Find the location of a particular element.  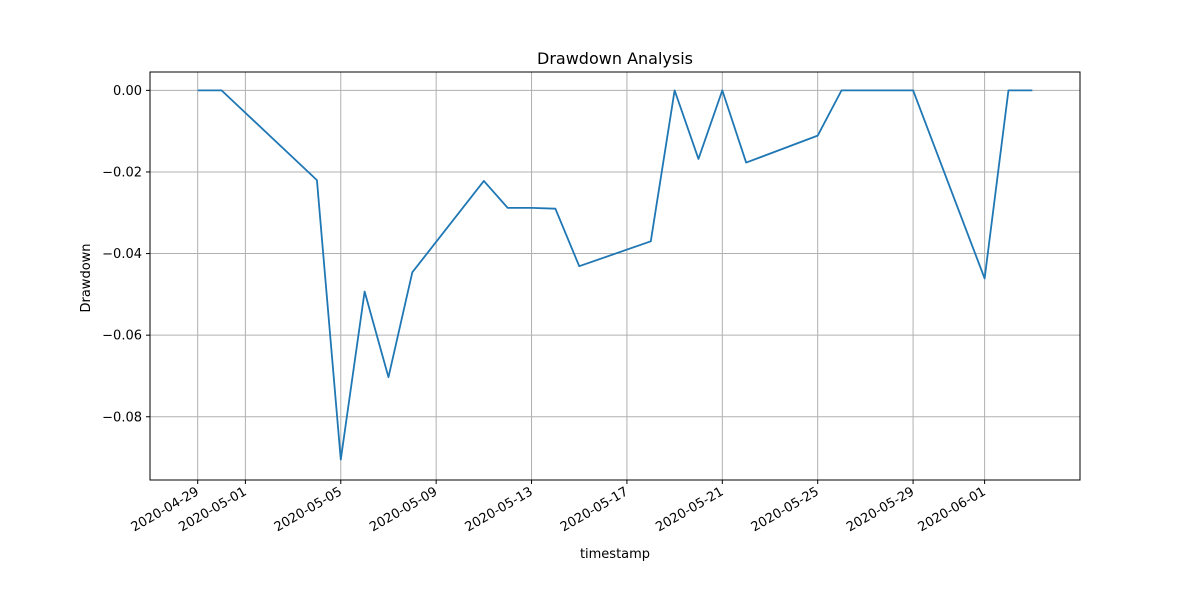

y-axis-ticks: 0.00 −0.02 −0.04 −0.06 −0.08 is located at coordinates (126, 254).